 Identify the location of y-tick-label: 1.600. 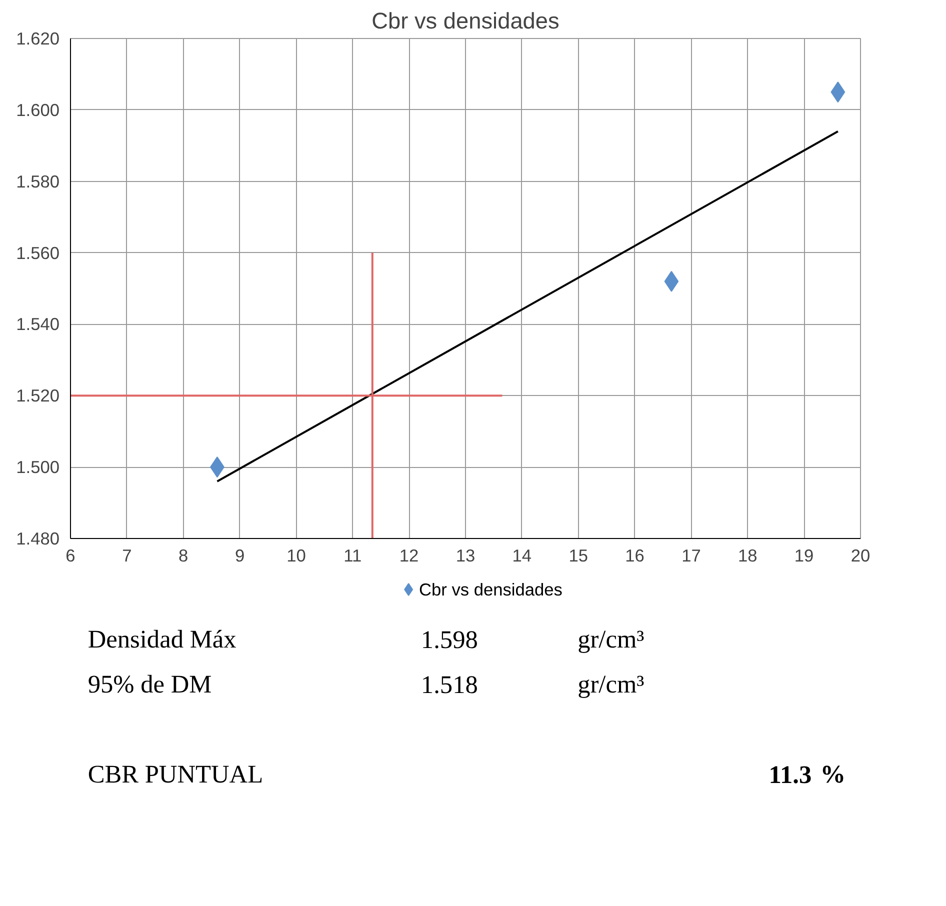
(38, 110).